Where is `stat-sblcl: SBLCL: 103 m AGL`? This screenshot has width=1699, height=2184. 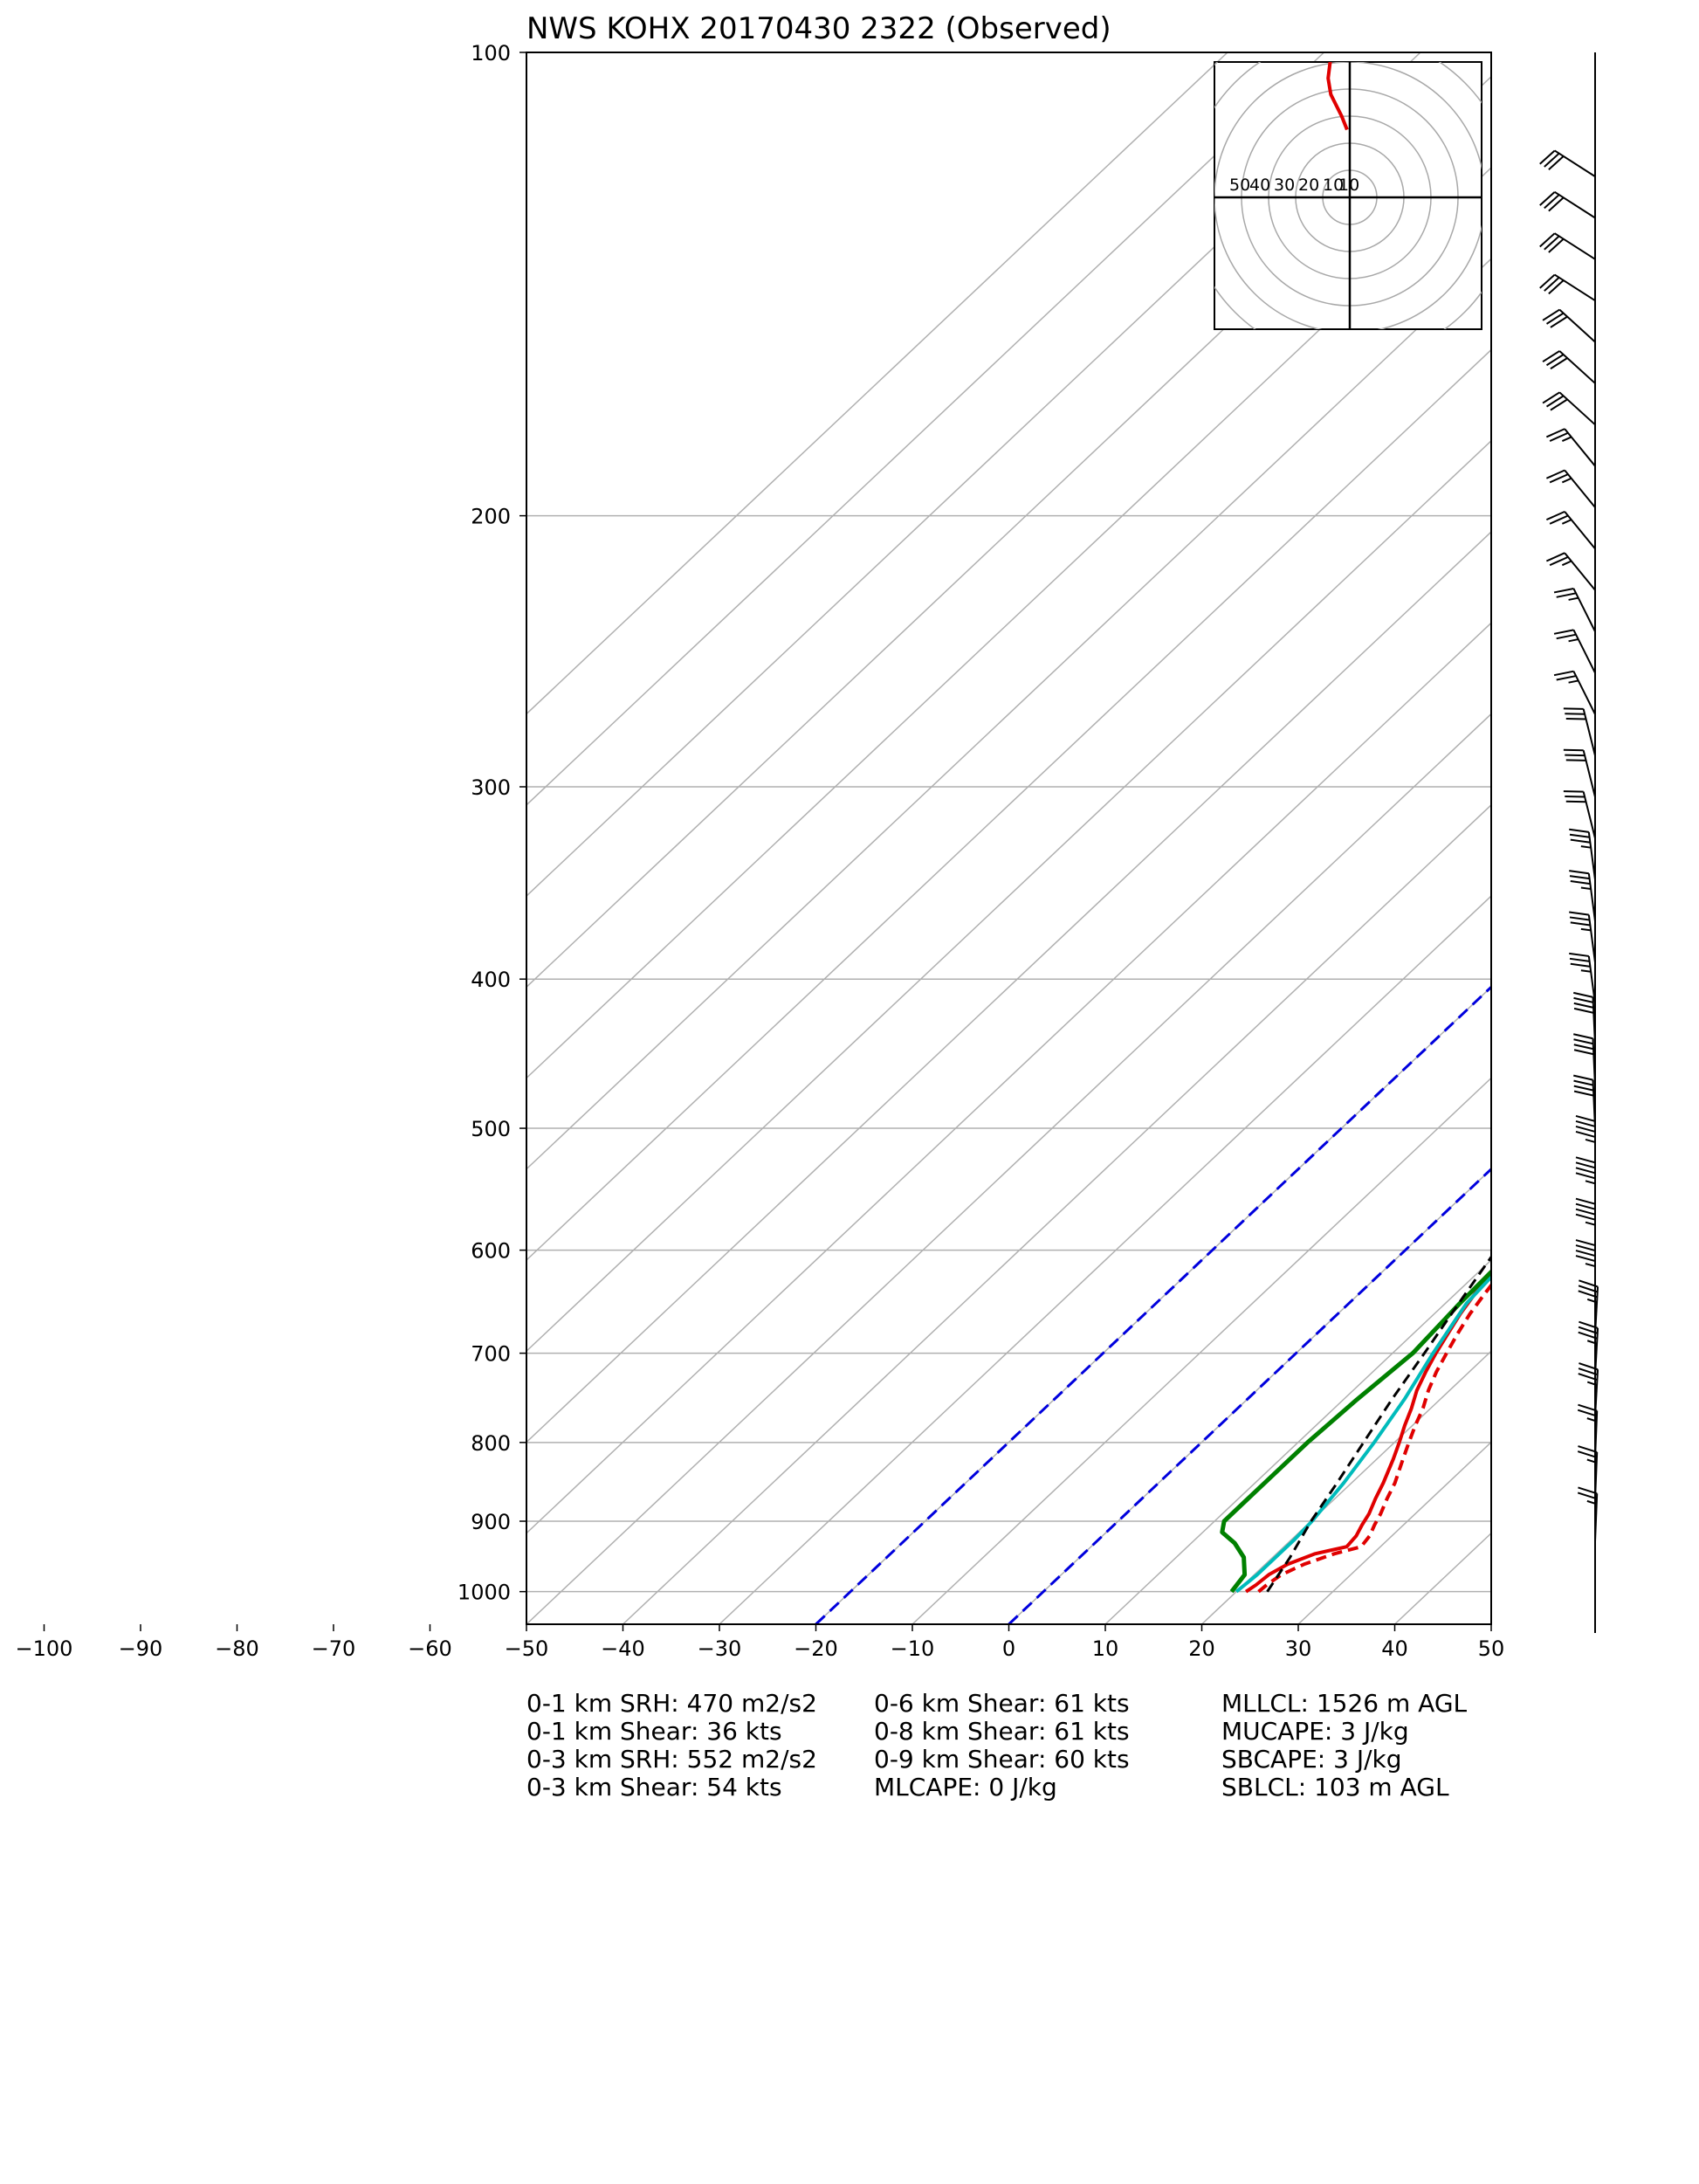 stat-sblcl: SBLCL: 103 m AGL is located at coordinates (1335, 1787).